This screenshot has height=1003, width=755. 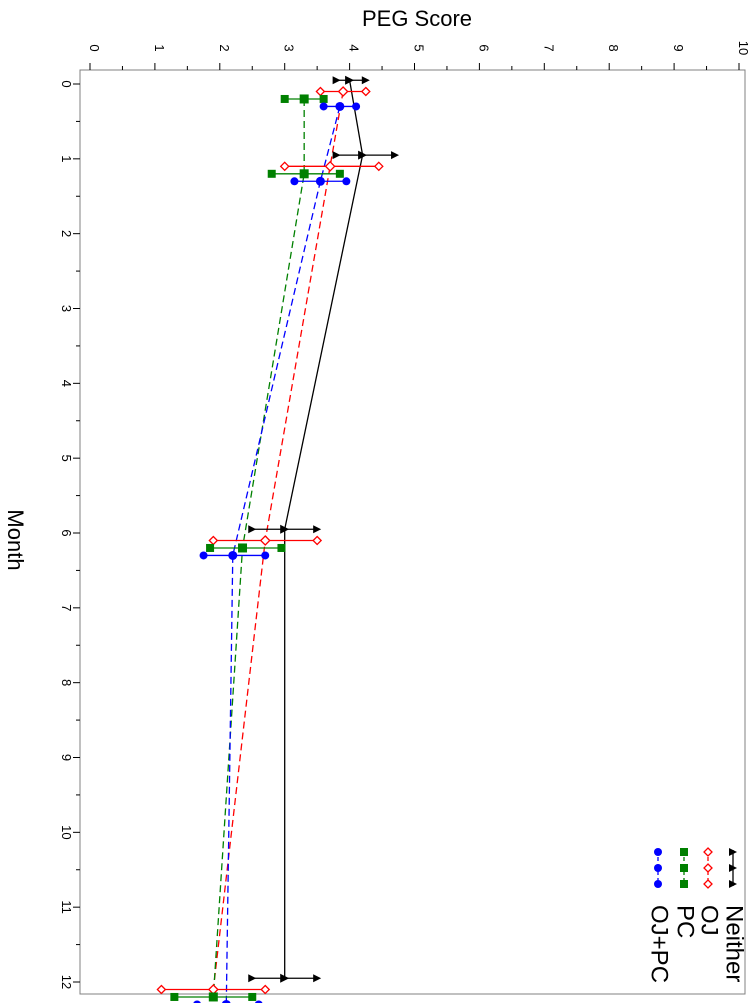 What do you see at coordinates (354, 47) in the screenshot?
I see `score-tick-label: 4` at bounding box center [354, 47].